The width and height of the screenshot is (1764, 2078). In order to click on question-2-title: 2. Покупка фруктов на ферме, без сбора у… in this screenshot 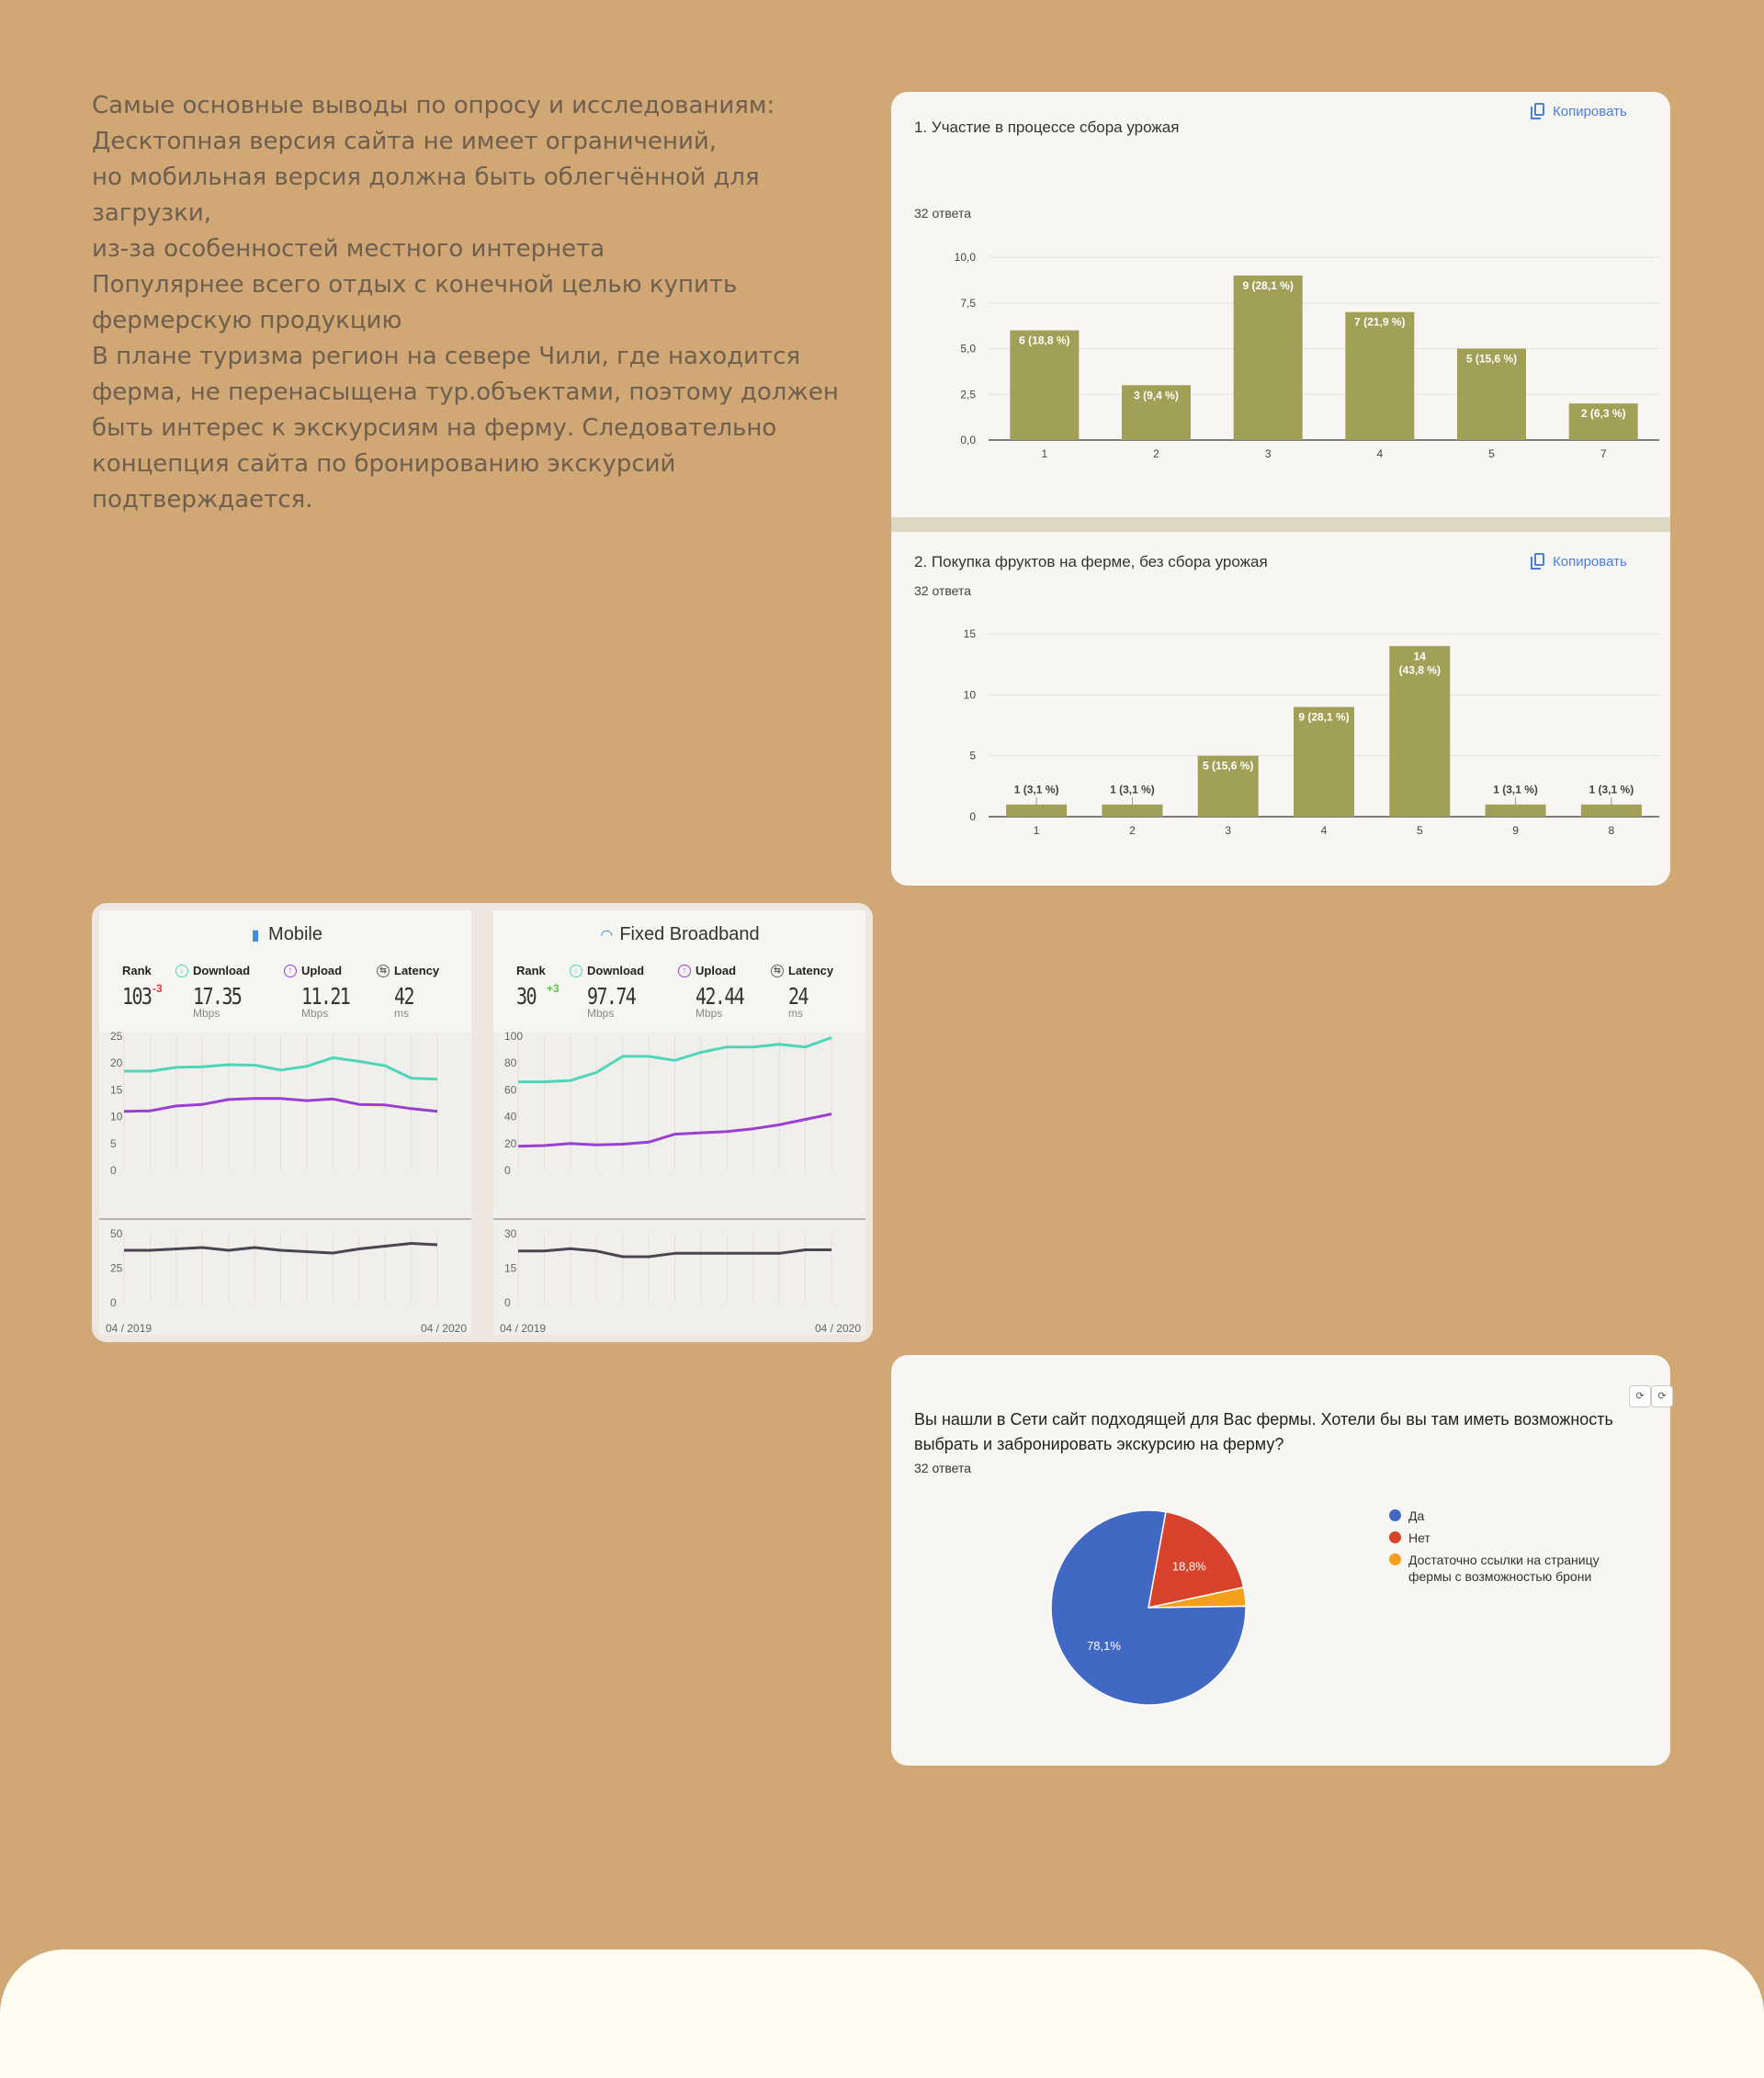, I will do `click(1091, 561)`.